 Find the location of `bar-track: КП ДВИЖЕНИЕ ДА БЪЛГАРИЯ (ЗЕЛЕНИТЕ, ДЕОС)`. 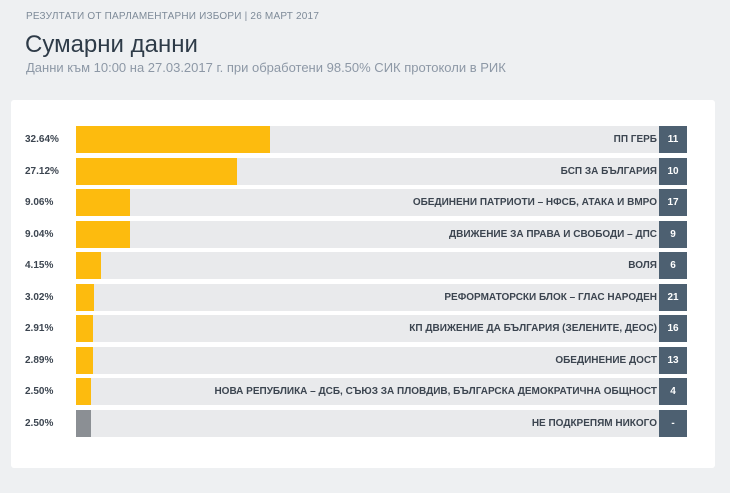

bar-track: КП ДВИЖЕНИЕ ДА БЪЛГАРИЯ (ЗЕЛЕНИТЕ, ДЕОС) is located at coordinates (372, 328).